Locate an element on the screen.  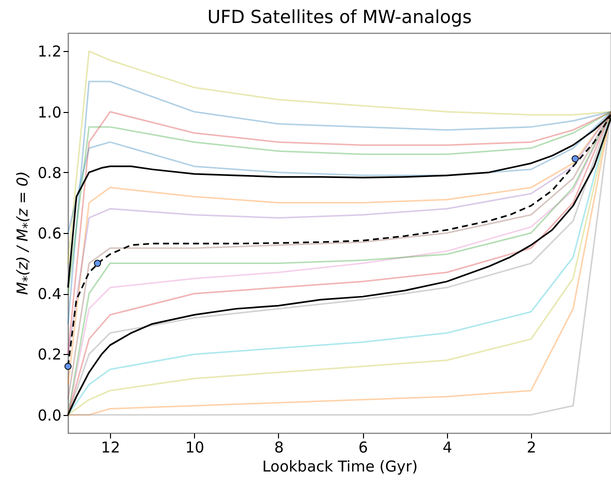
y-tick-label: 0.0 is located at coordinates (50, 415).